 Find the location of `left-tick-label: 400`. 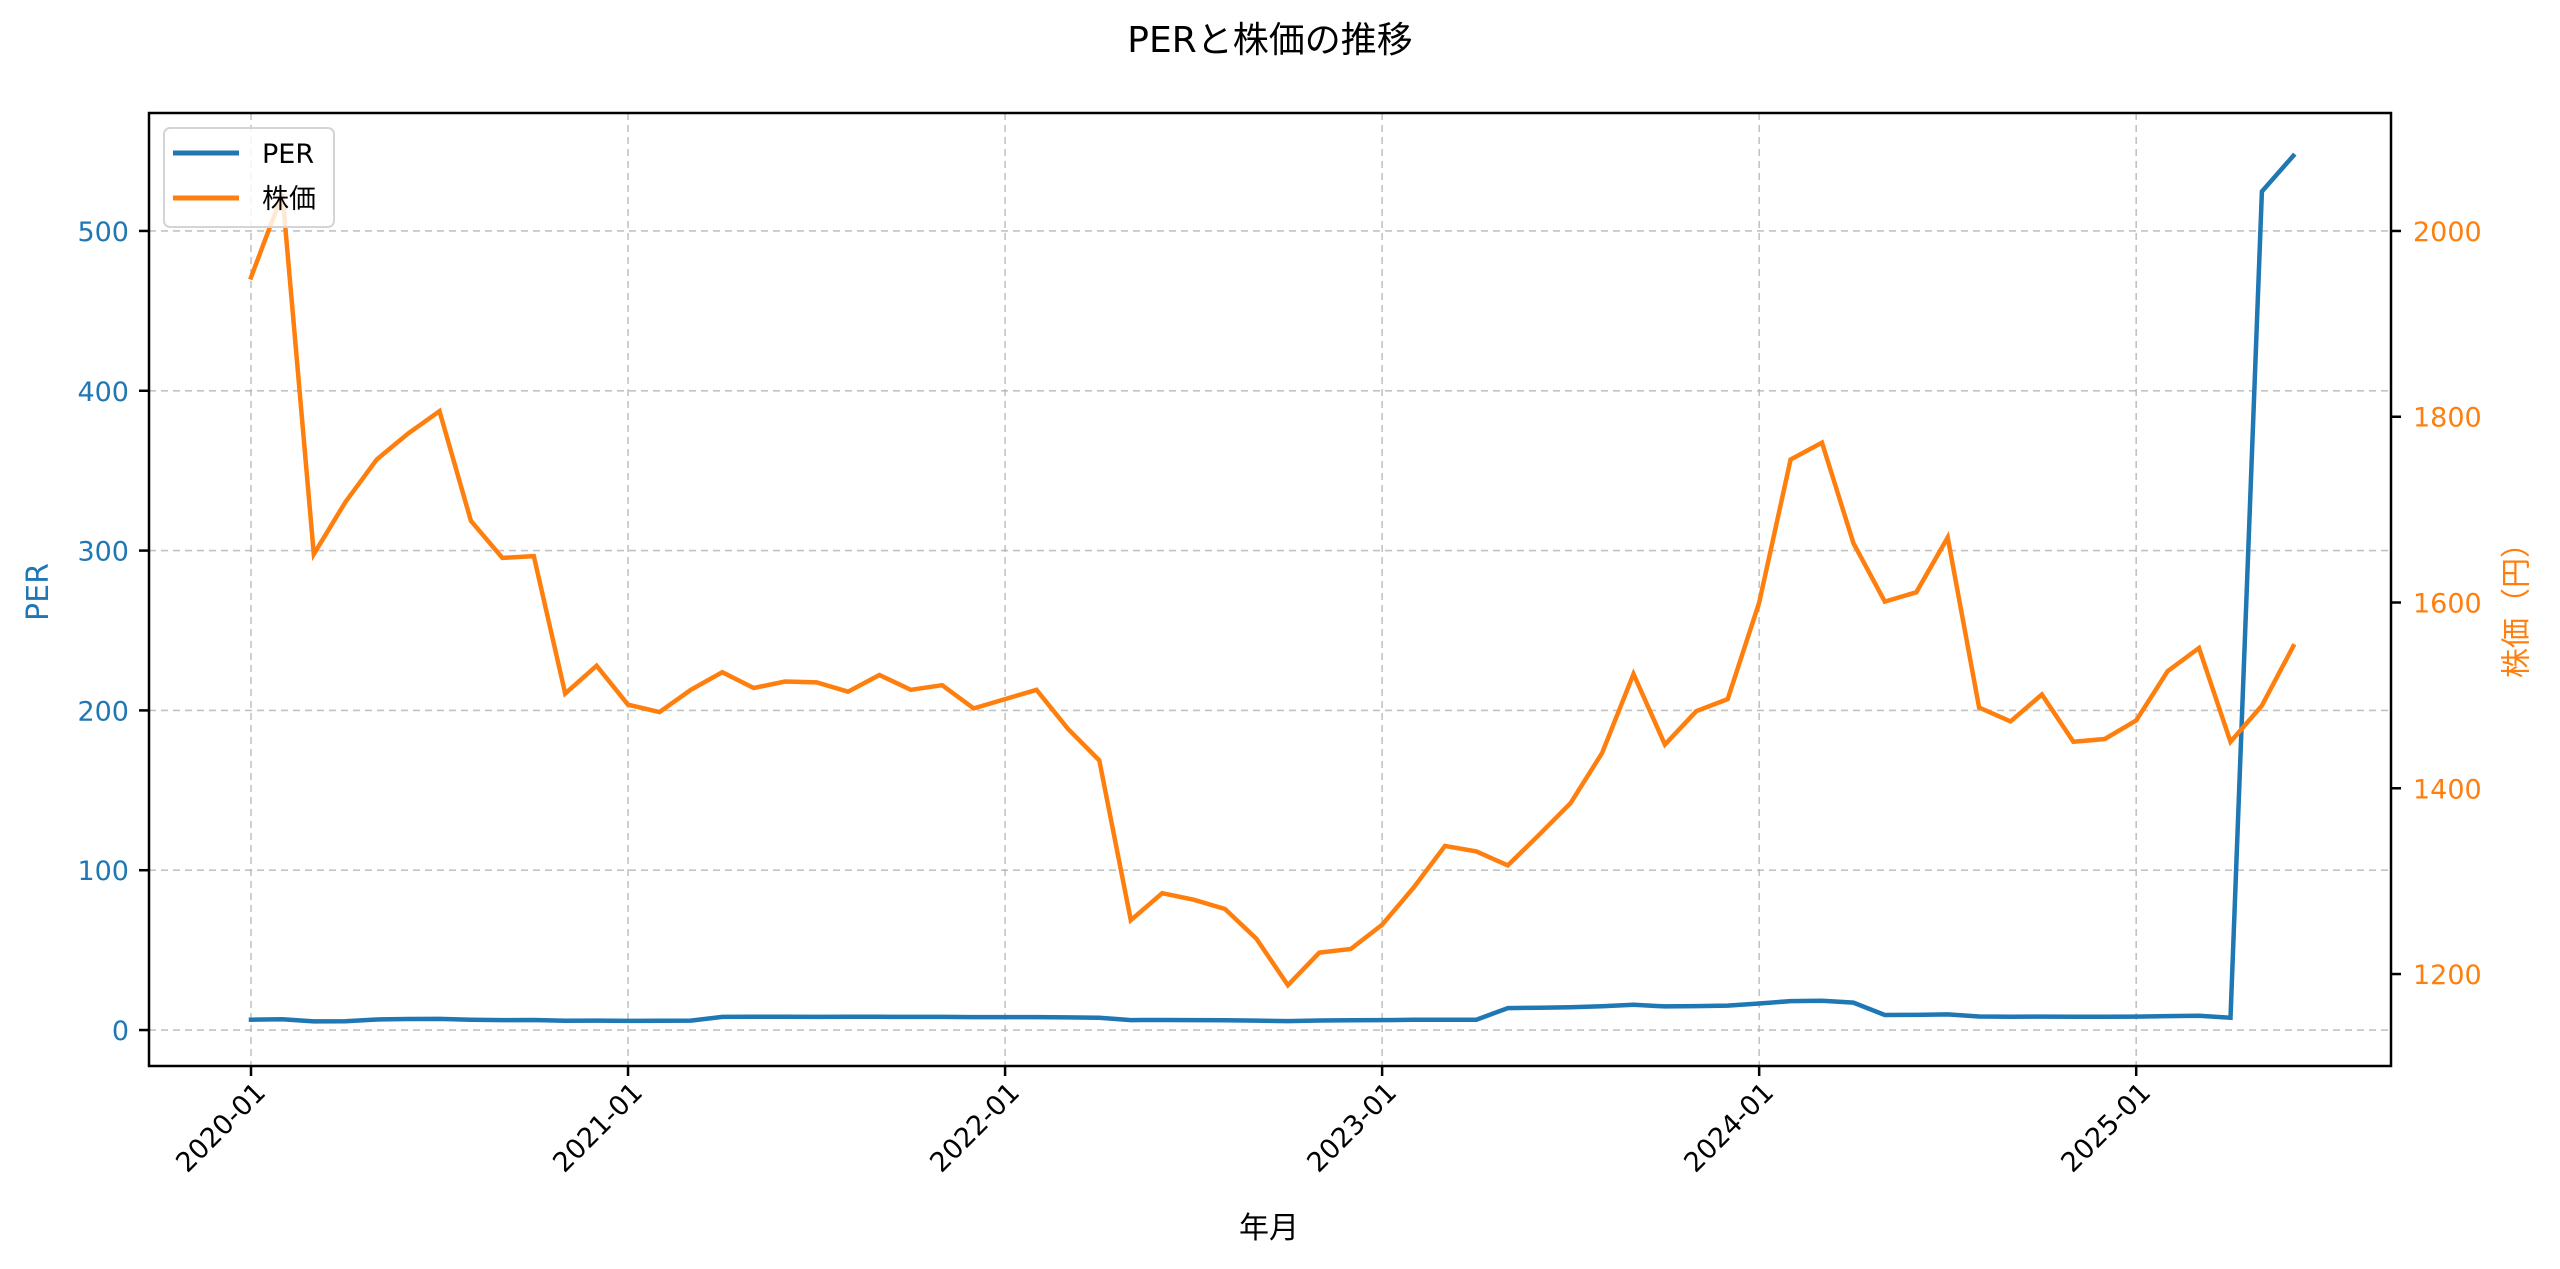

left-tick-label: 400 is located at coordinates (103, 392).